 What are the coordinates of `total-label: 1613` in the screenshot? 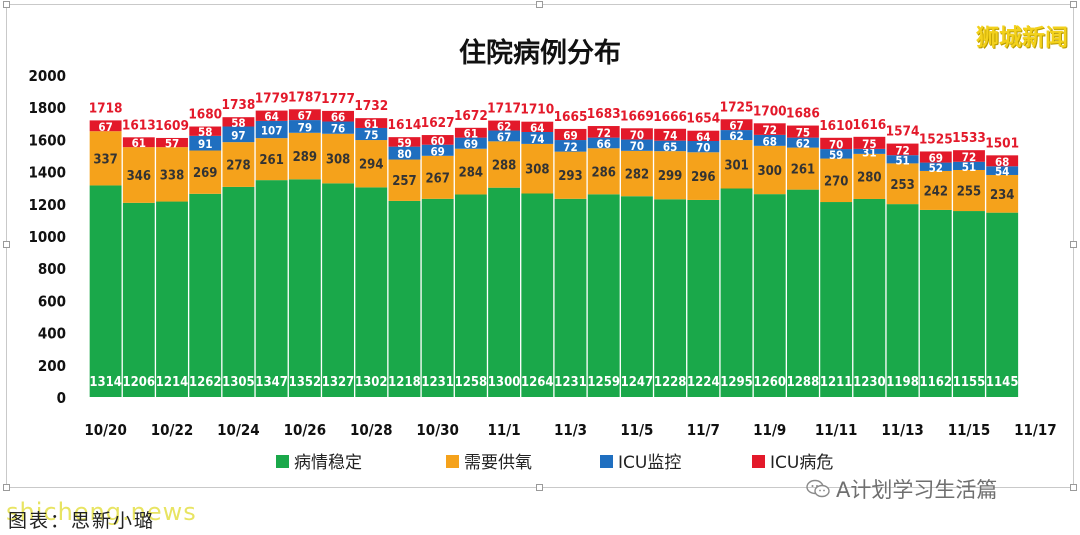 It's located at (139, 125).